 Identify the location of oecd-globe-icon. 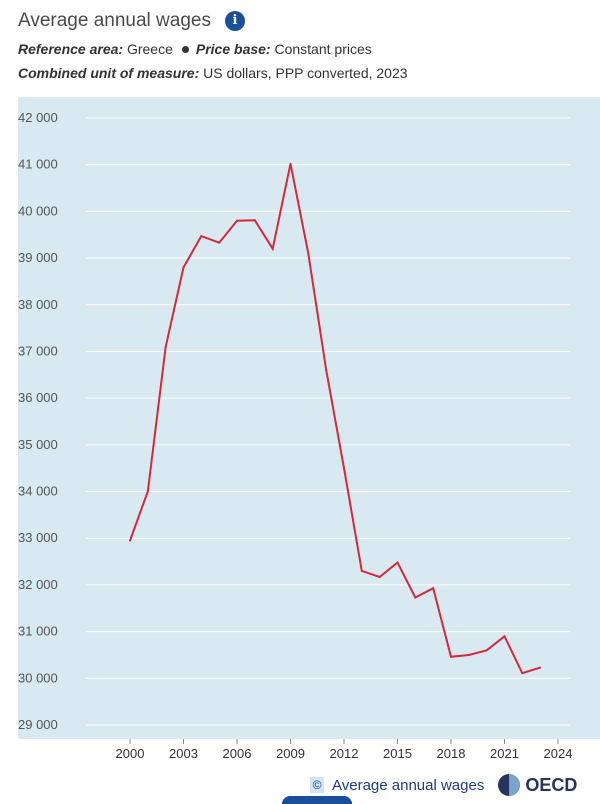
(509, 785).